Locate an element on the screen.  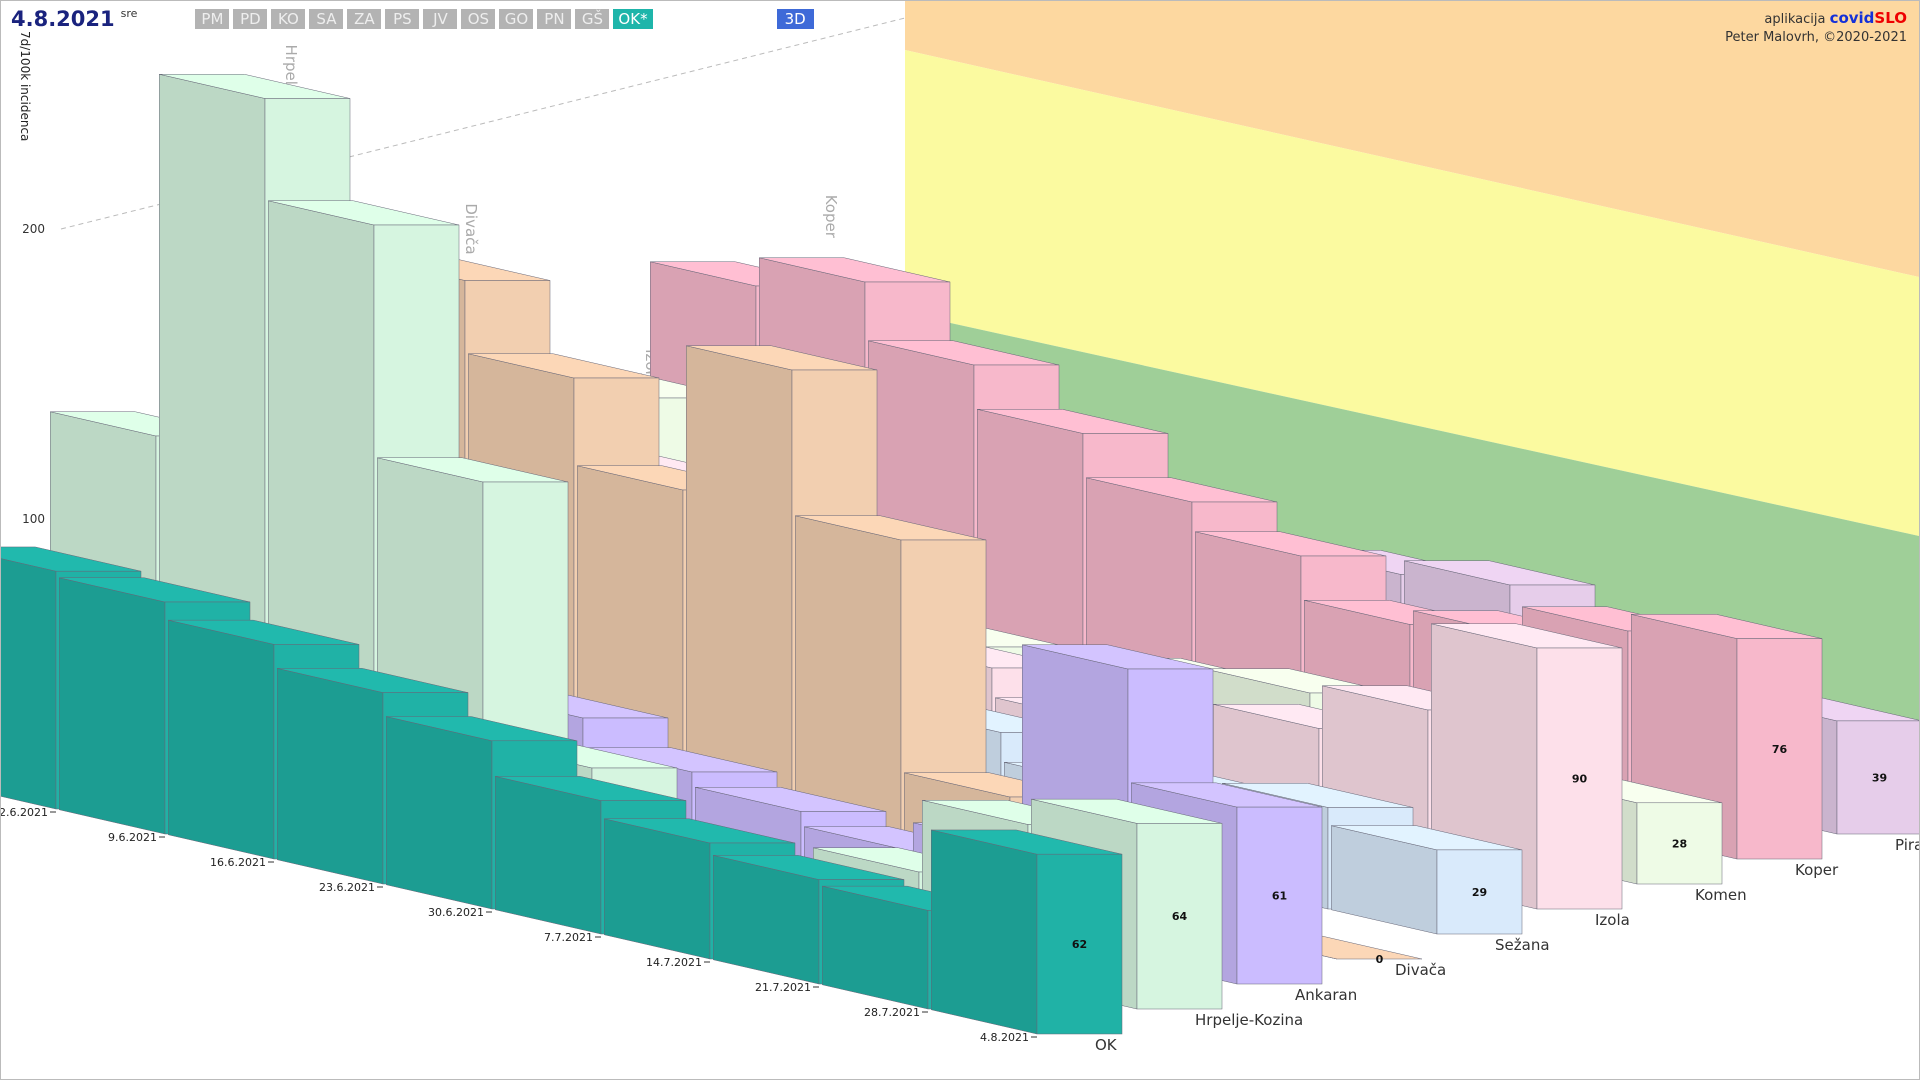
view-button: 3D is located at coordinates (795, 19).